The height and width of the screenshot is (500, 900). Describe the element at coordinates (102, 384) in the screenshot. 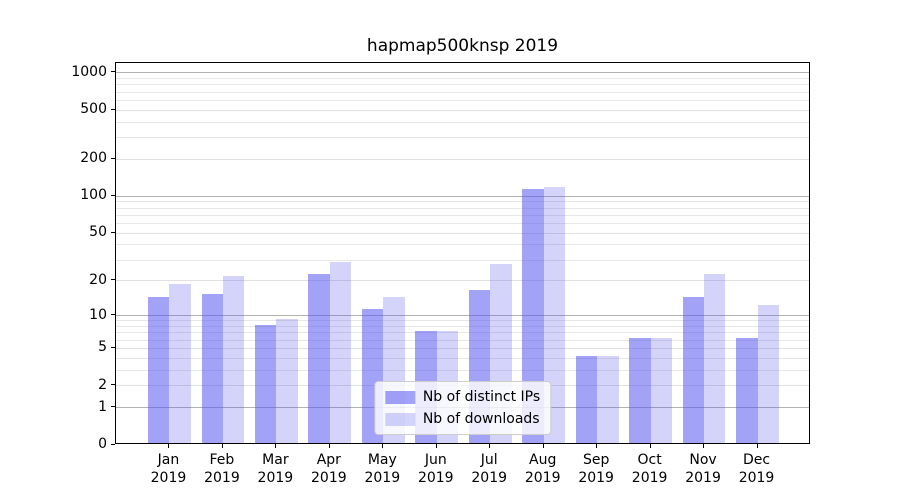

I see `y-tick-label-2: 2` at that location.